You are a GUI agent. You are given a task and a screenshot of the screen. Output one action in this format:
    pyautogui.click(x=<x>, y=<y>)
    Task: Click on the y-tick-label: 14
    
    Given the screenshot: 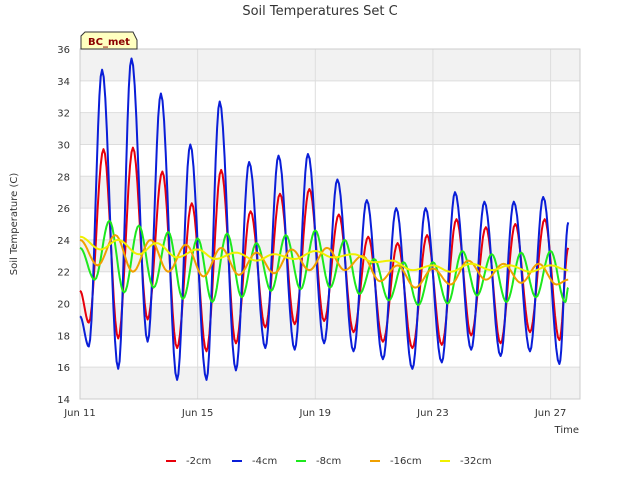 What is the action you would take?
    pyautogui.click(x=63, y=400)
    